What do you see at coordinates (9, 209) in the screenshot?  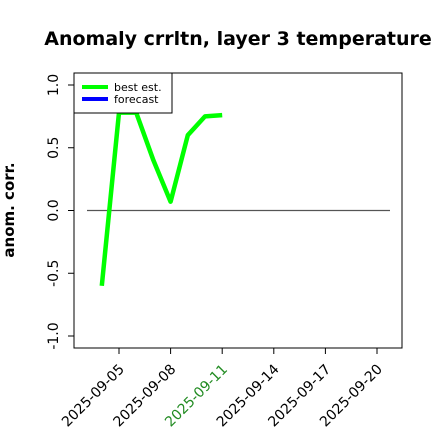 I see `y-axis-label: anom. corr.` at bounding box center [9, 209].